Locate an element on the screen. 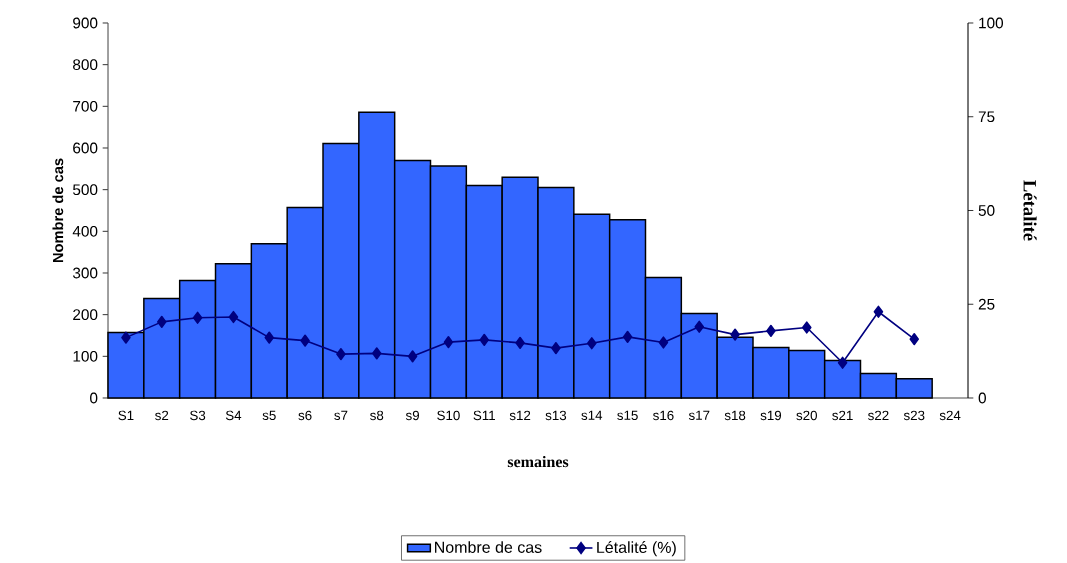 The height and width of the screenshot is (563, 1067). x-tick-label: s20 is located at coordinates (806, 415).